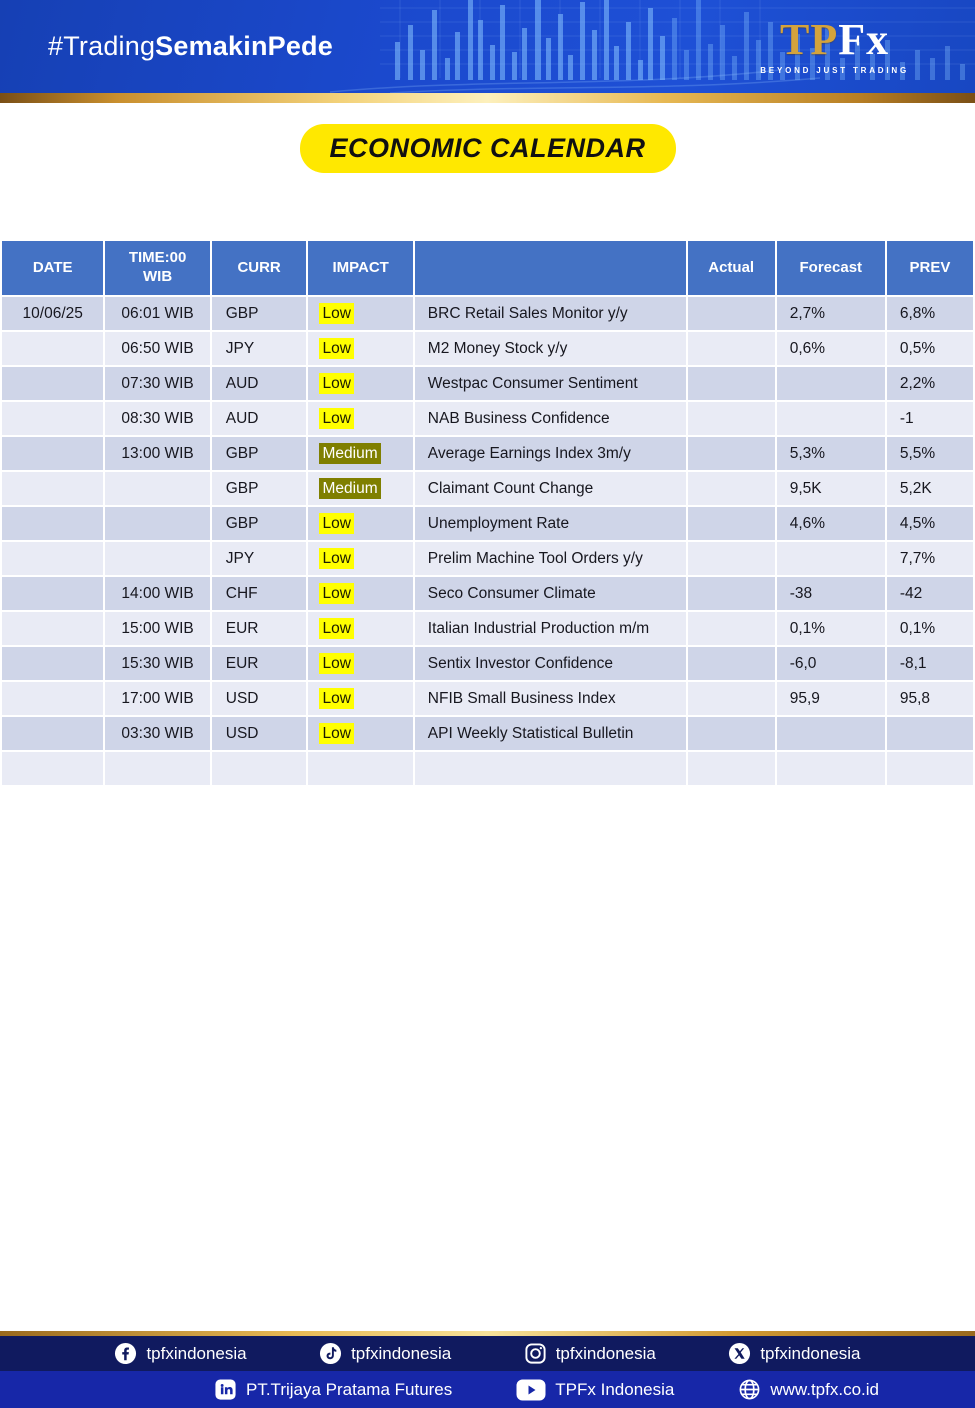  Describe the element at coordinates (487, 523) in the screenshot. I see `table-row: GBP Low Unemployment Rate 4,6% 4,5%` at that location.